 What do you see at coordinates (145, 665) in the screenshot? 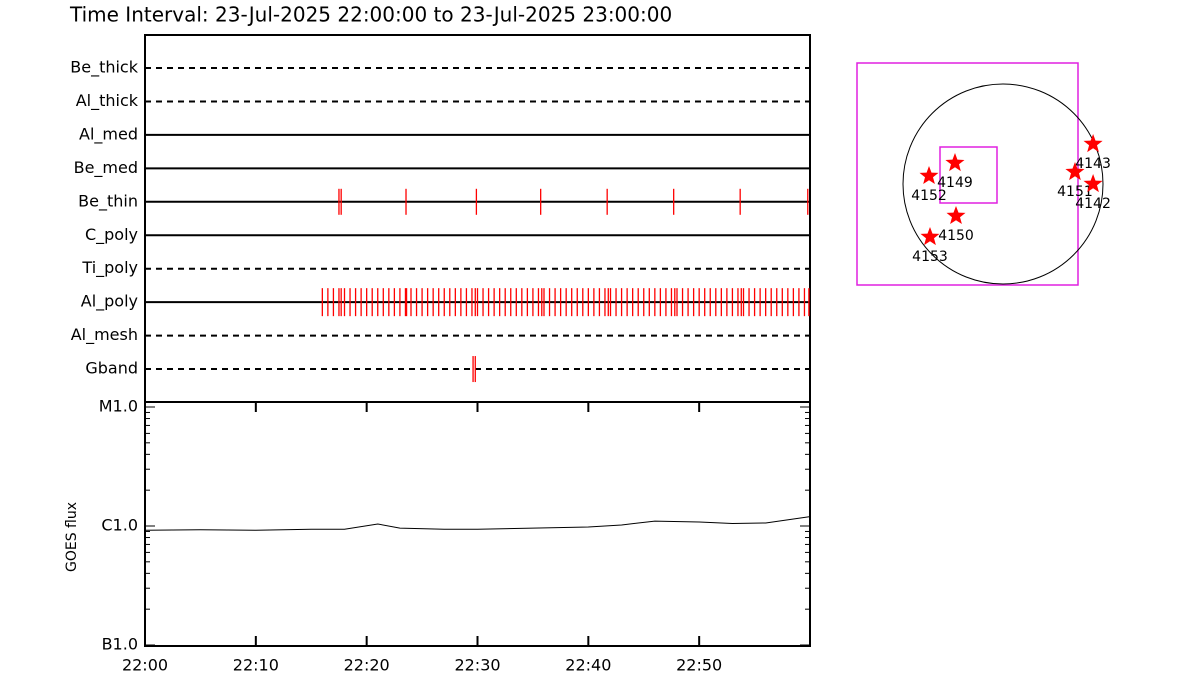
I see `x-tick-label: 22:00` at bounding box center [145, 665].